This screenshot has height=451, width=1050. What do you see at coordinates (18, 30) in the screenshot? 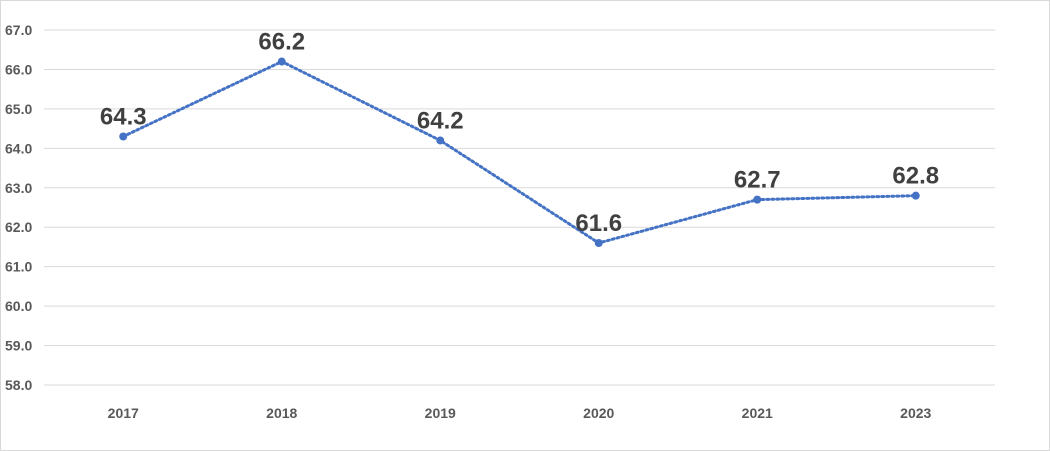
I see `y-tick-label: 67.0` at bounding box center [18, 30].